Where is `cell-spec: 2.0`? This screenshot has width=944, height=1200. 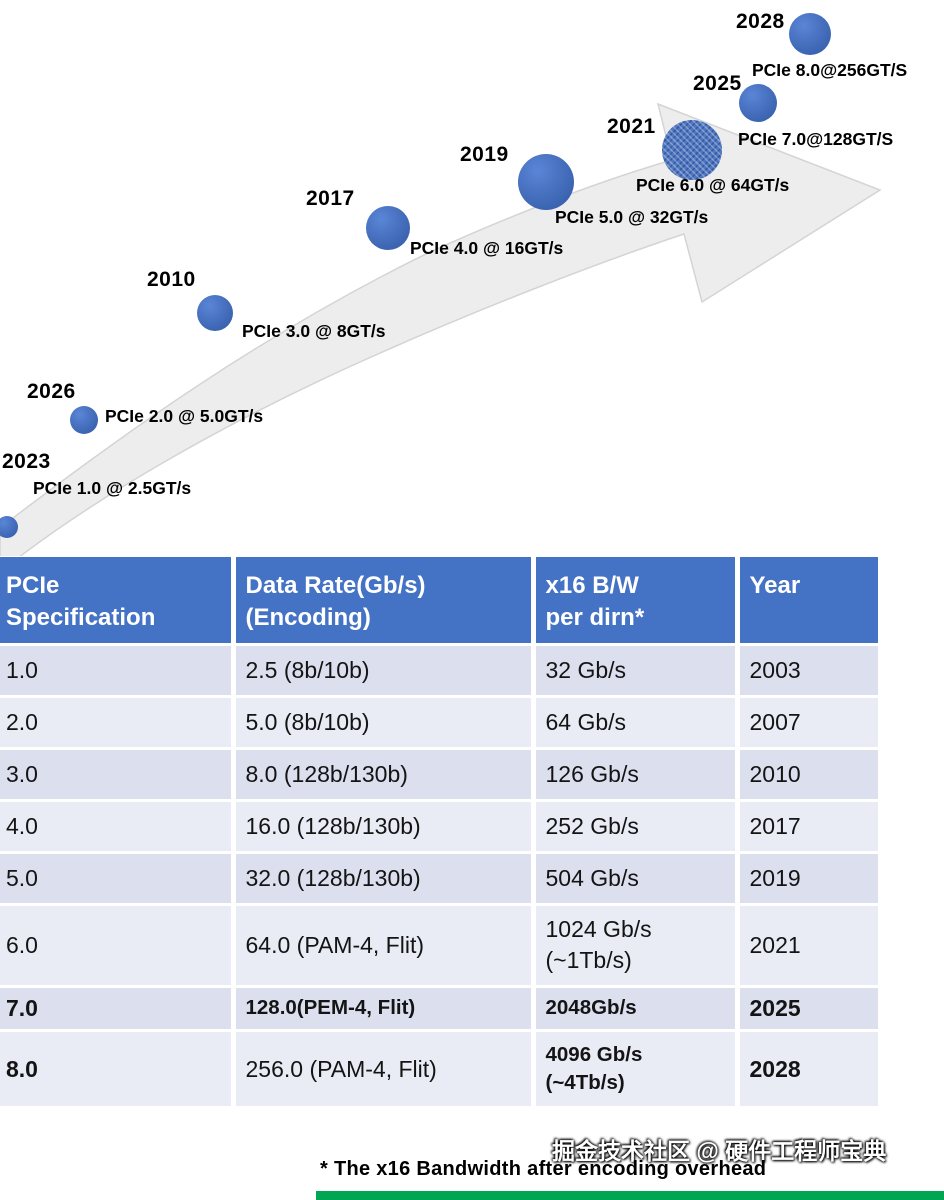 cell-spec: 2.0 is located at coordinates (118, 721).